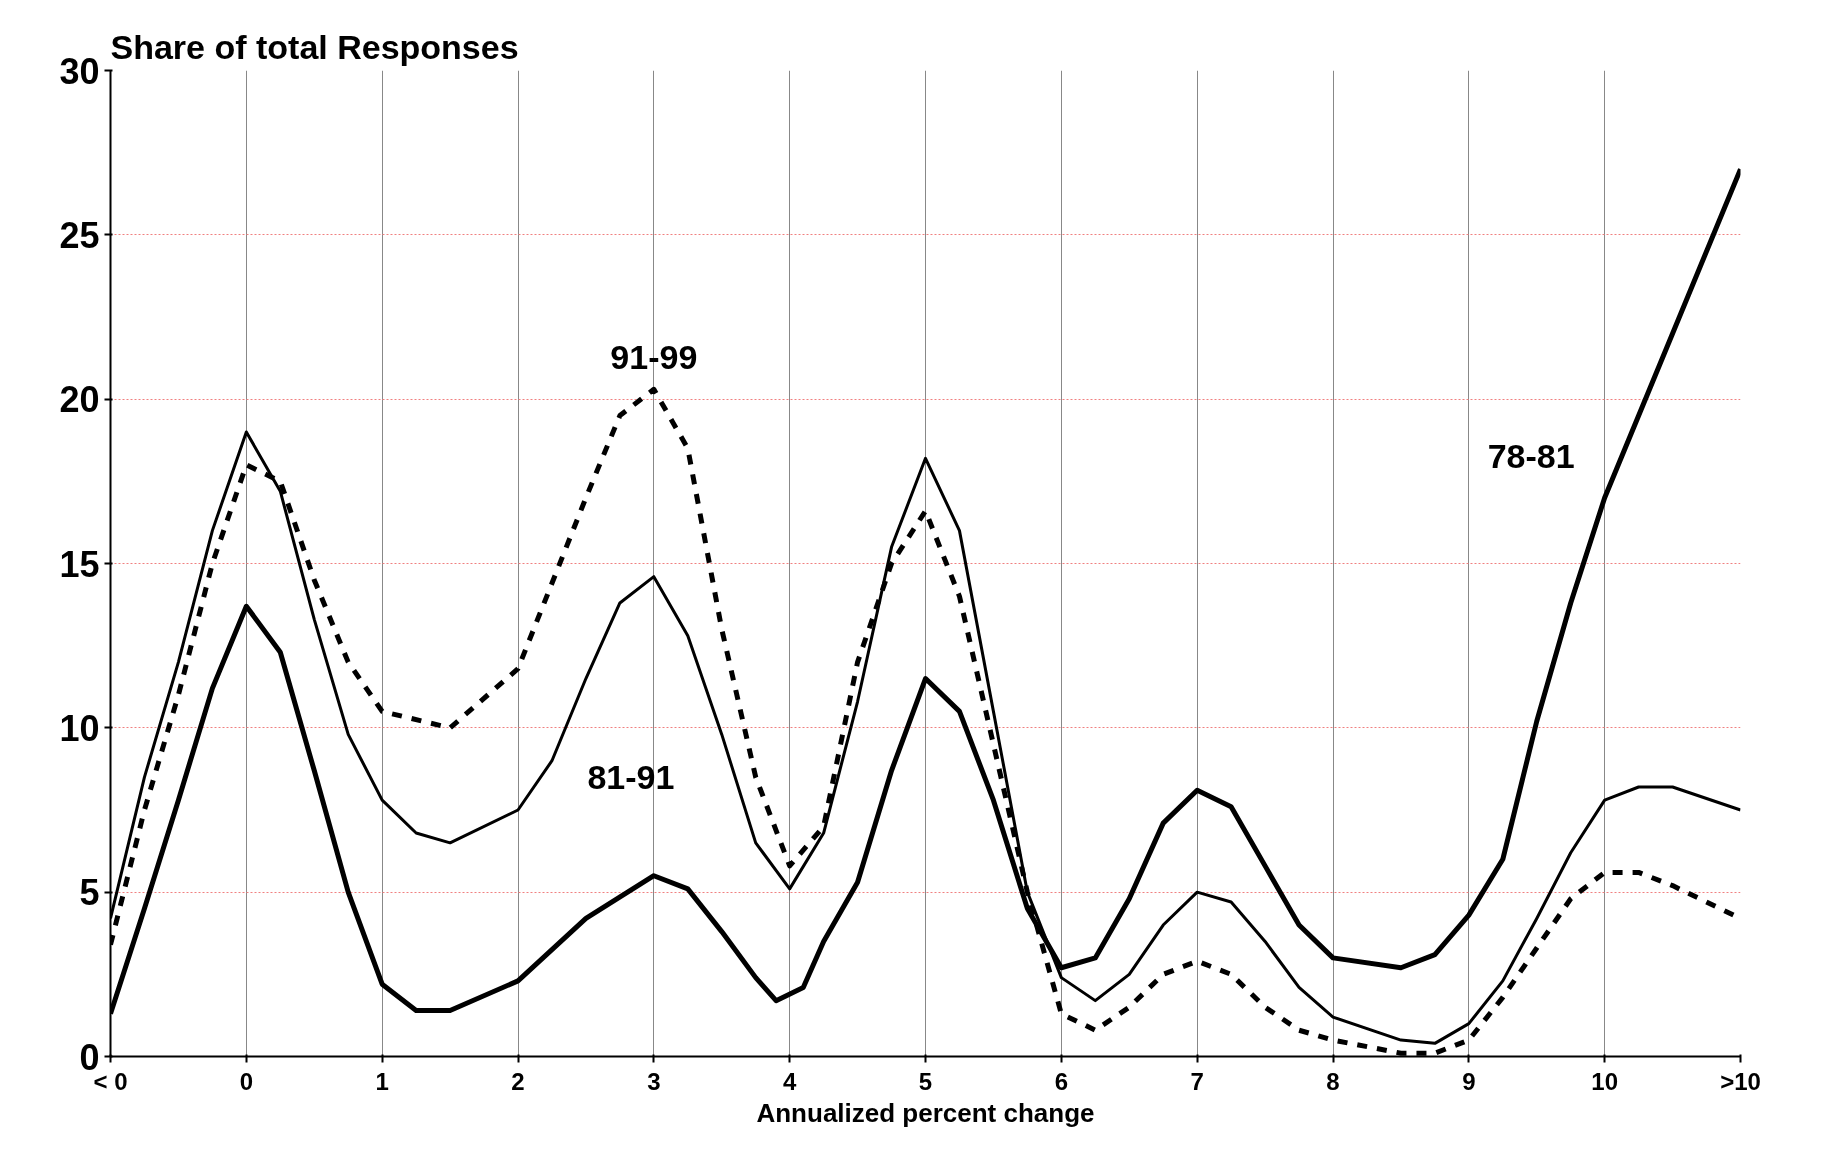 The width and height of the screenshot is (1840, 1167). What do you see at coordinates (518, 1081) in the screenshot?
I see `x-tick-label: 2` at bounding box center [518, 1081].